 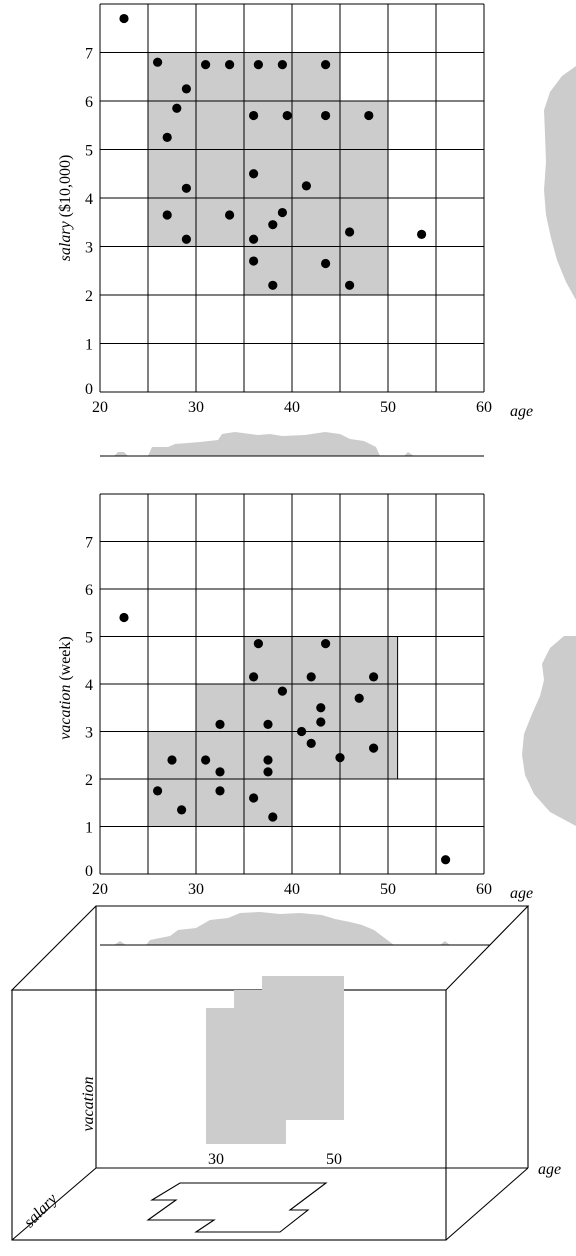 I want to click on vacation-age-x-tick-label: 40, so click(x=292, y=889).